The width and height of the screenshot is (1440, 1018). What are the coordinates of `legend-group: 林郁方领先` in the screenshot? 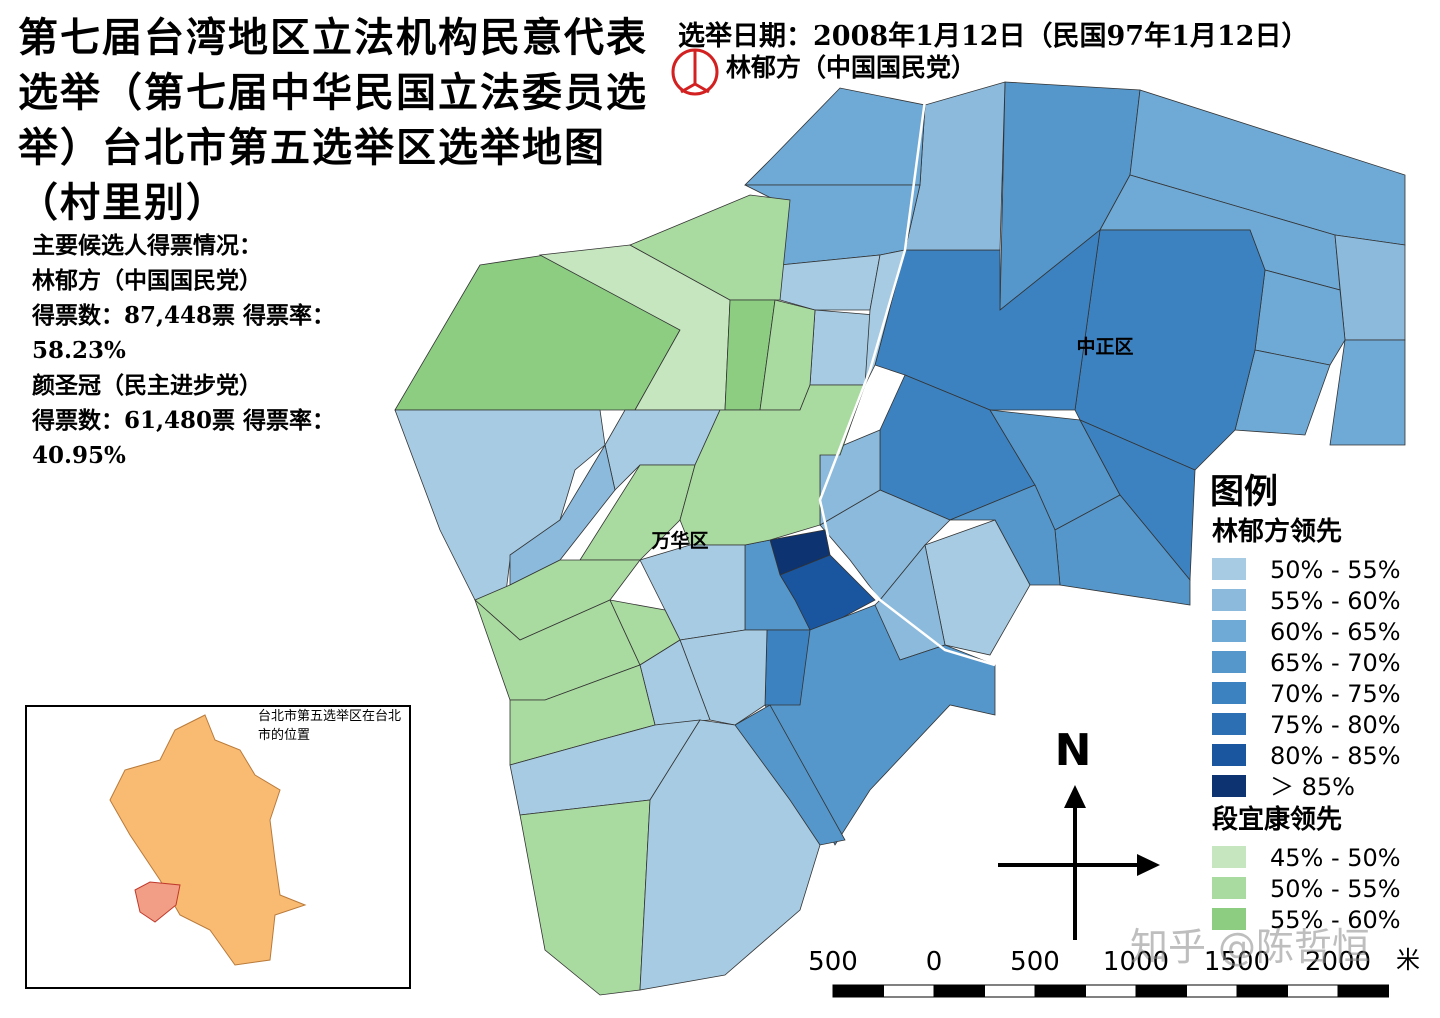 It's located at (1277, 531).